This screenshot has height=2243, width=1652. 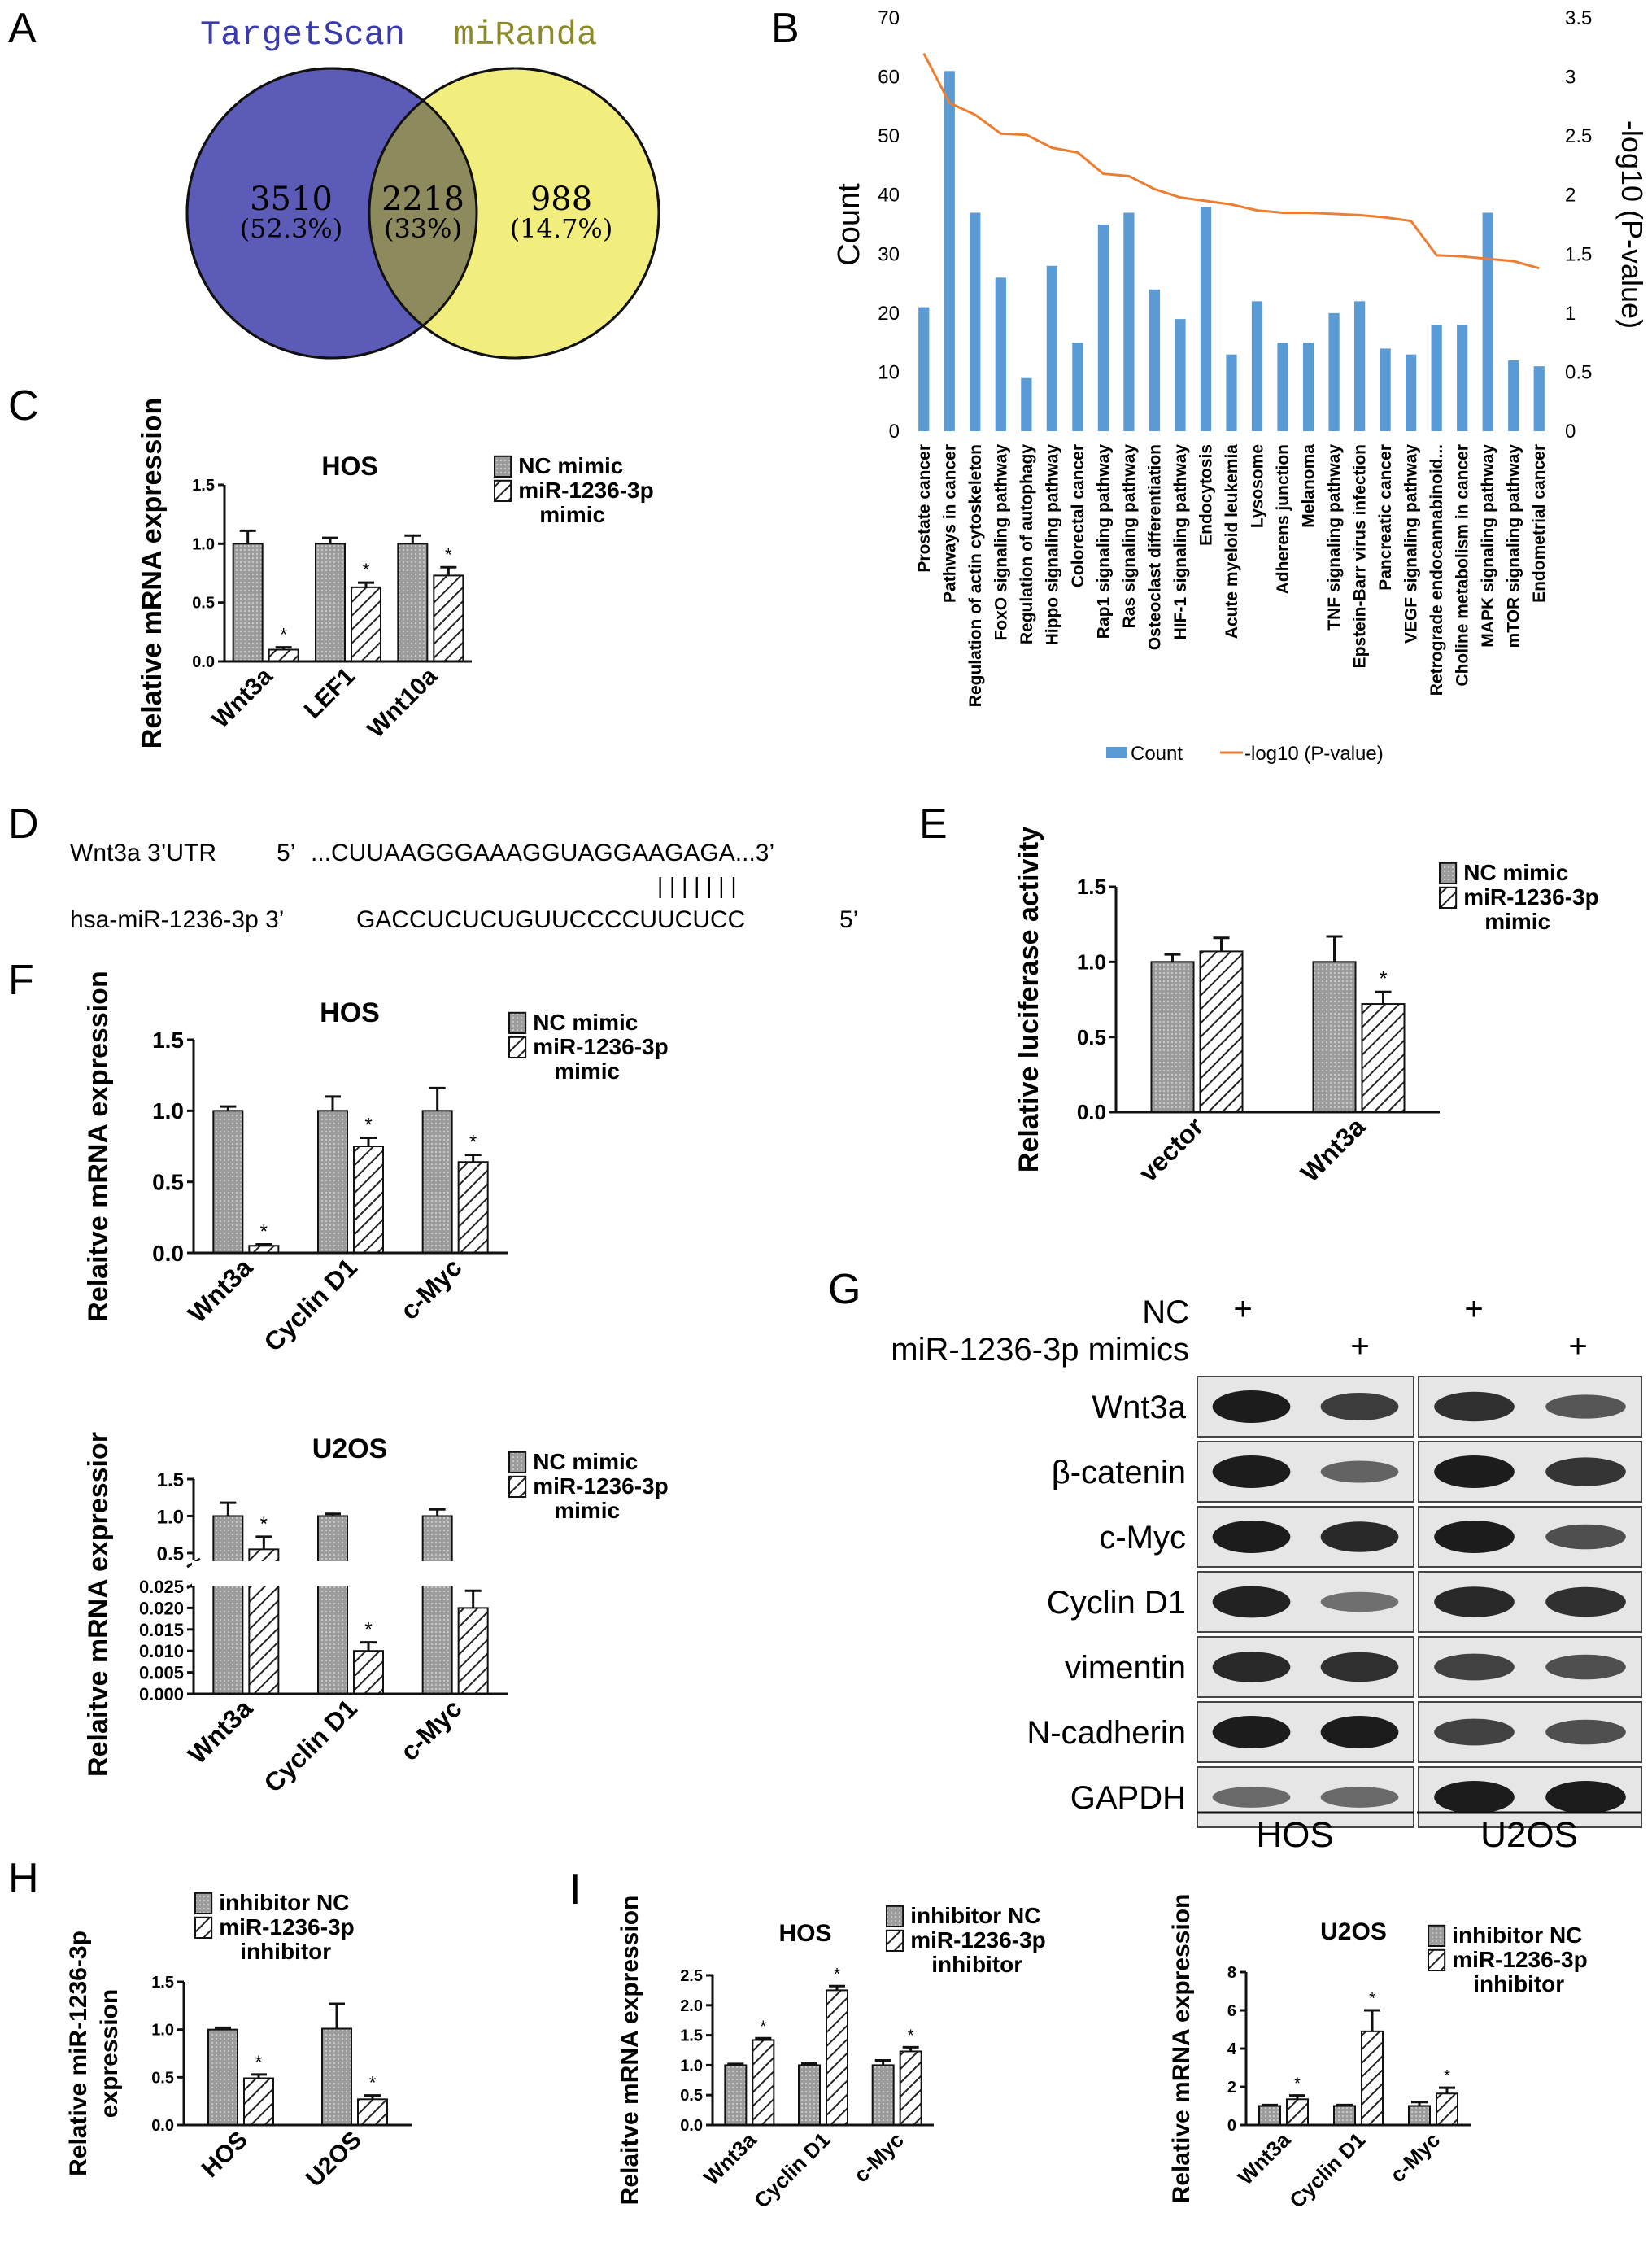 I want to click on seq-pairs: | | | | | | |, so click(x=697, y=885).